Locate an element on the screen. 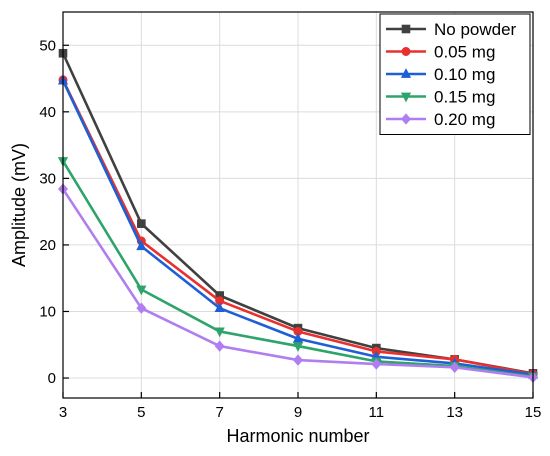 The image size is (550, 456). legend-label: 0.05 mg is located at coordinates (464, 52).